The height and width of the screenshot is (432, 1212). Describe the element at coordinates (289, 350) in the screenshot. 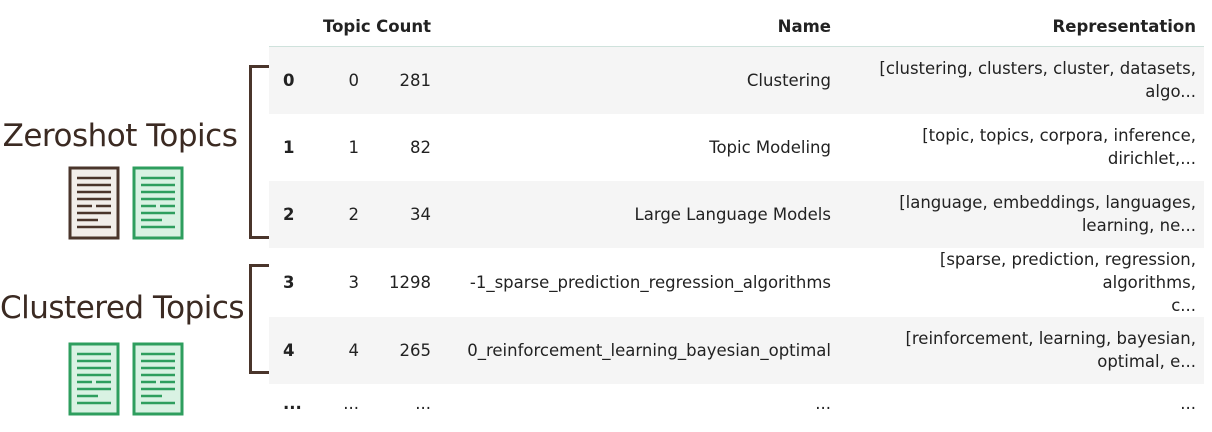

I see `row-index: 4` at that location.